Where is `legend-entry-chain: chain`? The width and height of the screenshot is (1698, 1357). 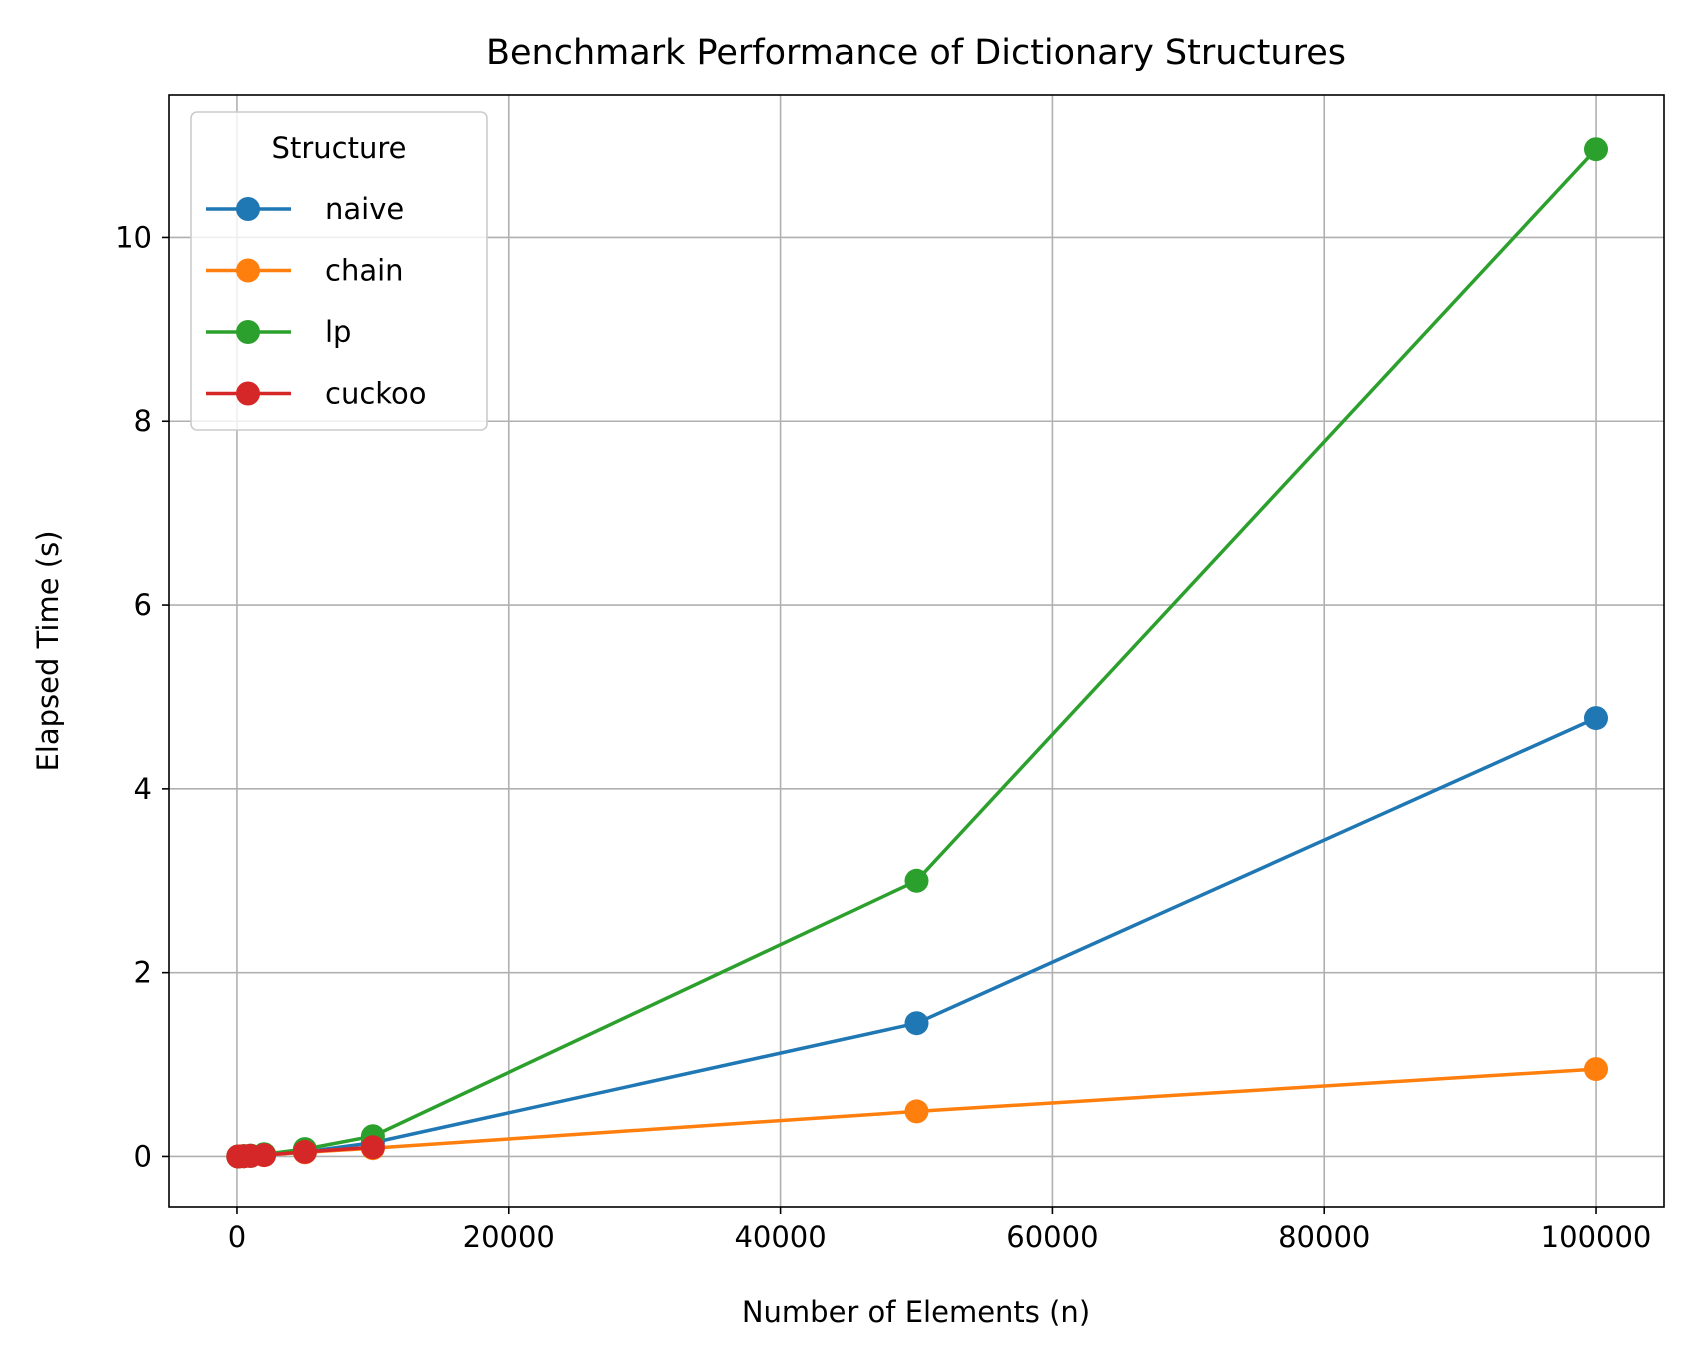 legend-entry-chain: chain is located at coordinates (305, 271).